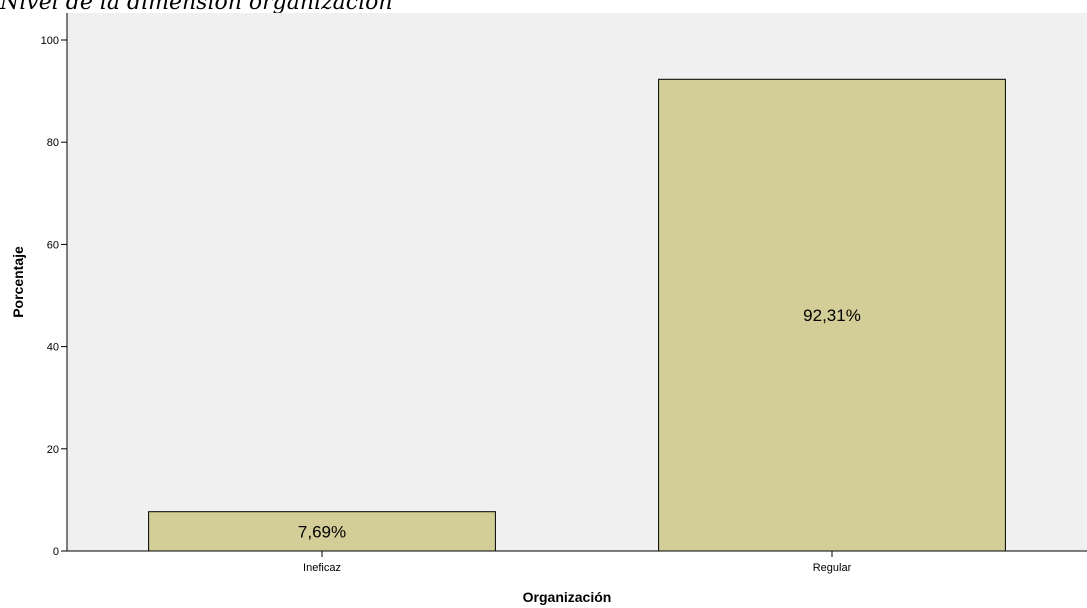 This screenshot has height=608, width=1087. I want to click on x-tick-label: Ineficaz, so click(322, 568).